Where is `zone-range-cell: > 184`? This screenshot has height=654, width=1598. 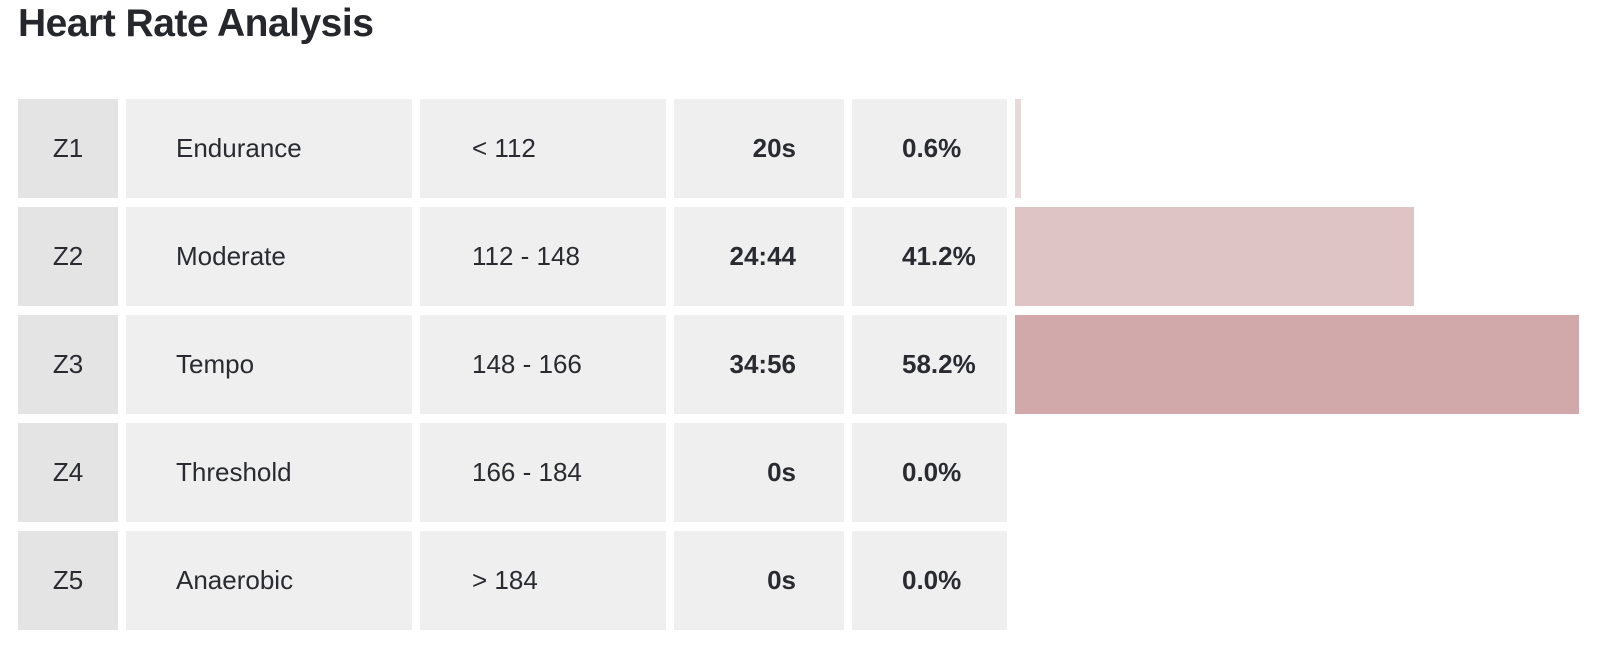
zone-range-cell: > 184 is located at coordinates (543, 580).